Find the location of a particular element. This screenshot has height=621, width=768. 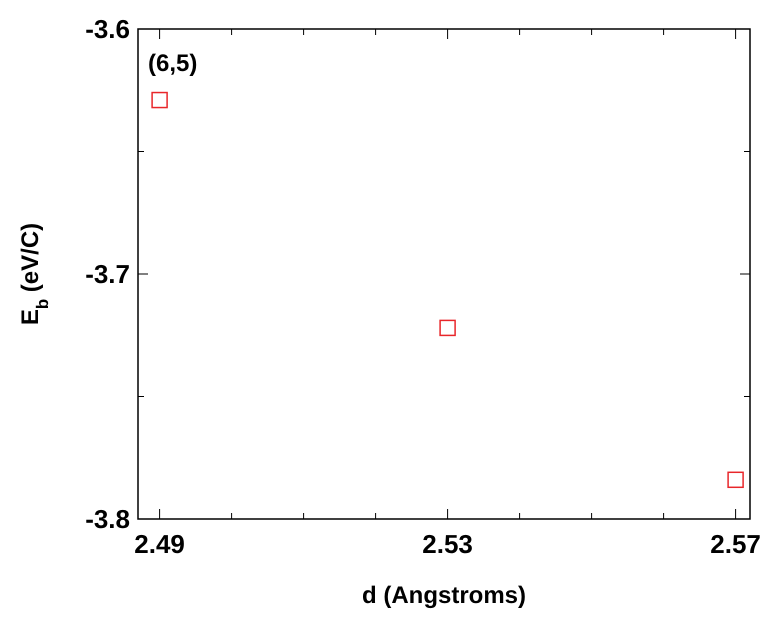

x-axis-title: d (Angstroms) is located at coordinates (444, 595).